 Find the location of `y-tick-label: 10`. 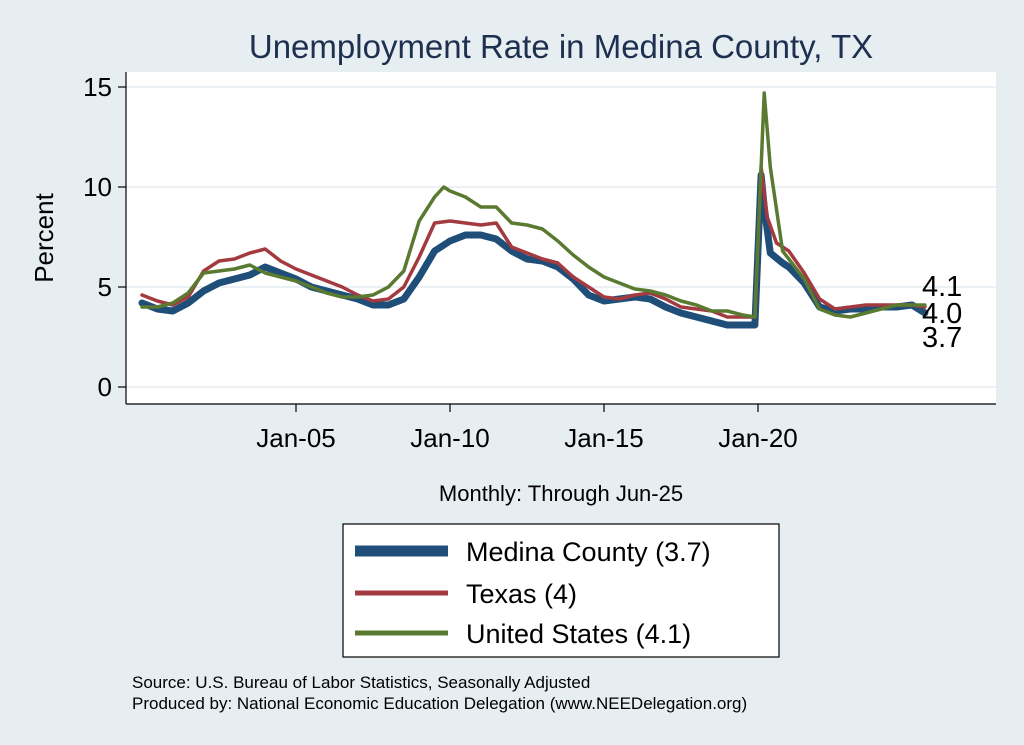

y-tick-label: 10 is located at coordinates (97, 187).